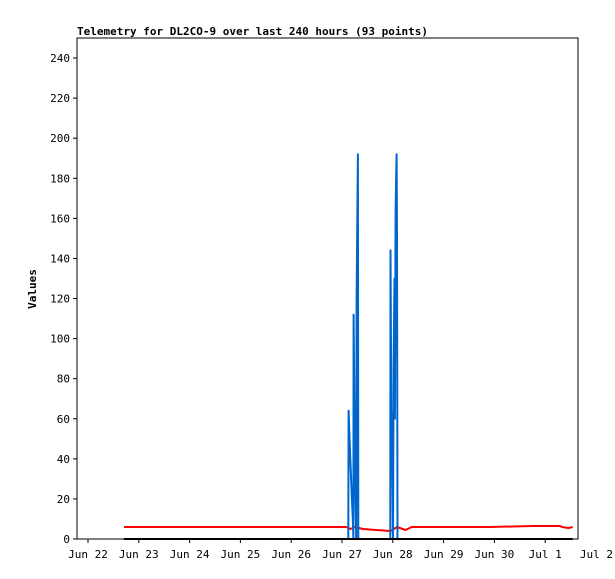 The width and height of the screenshot is (615, 579). Describe the element at coordinates (66, 539) in the screenshot. I see `y-tick-label: 0` at that location.